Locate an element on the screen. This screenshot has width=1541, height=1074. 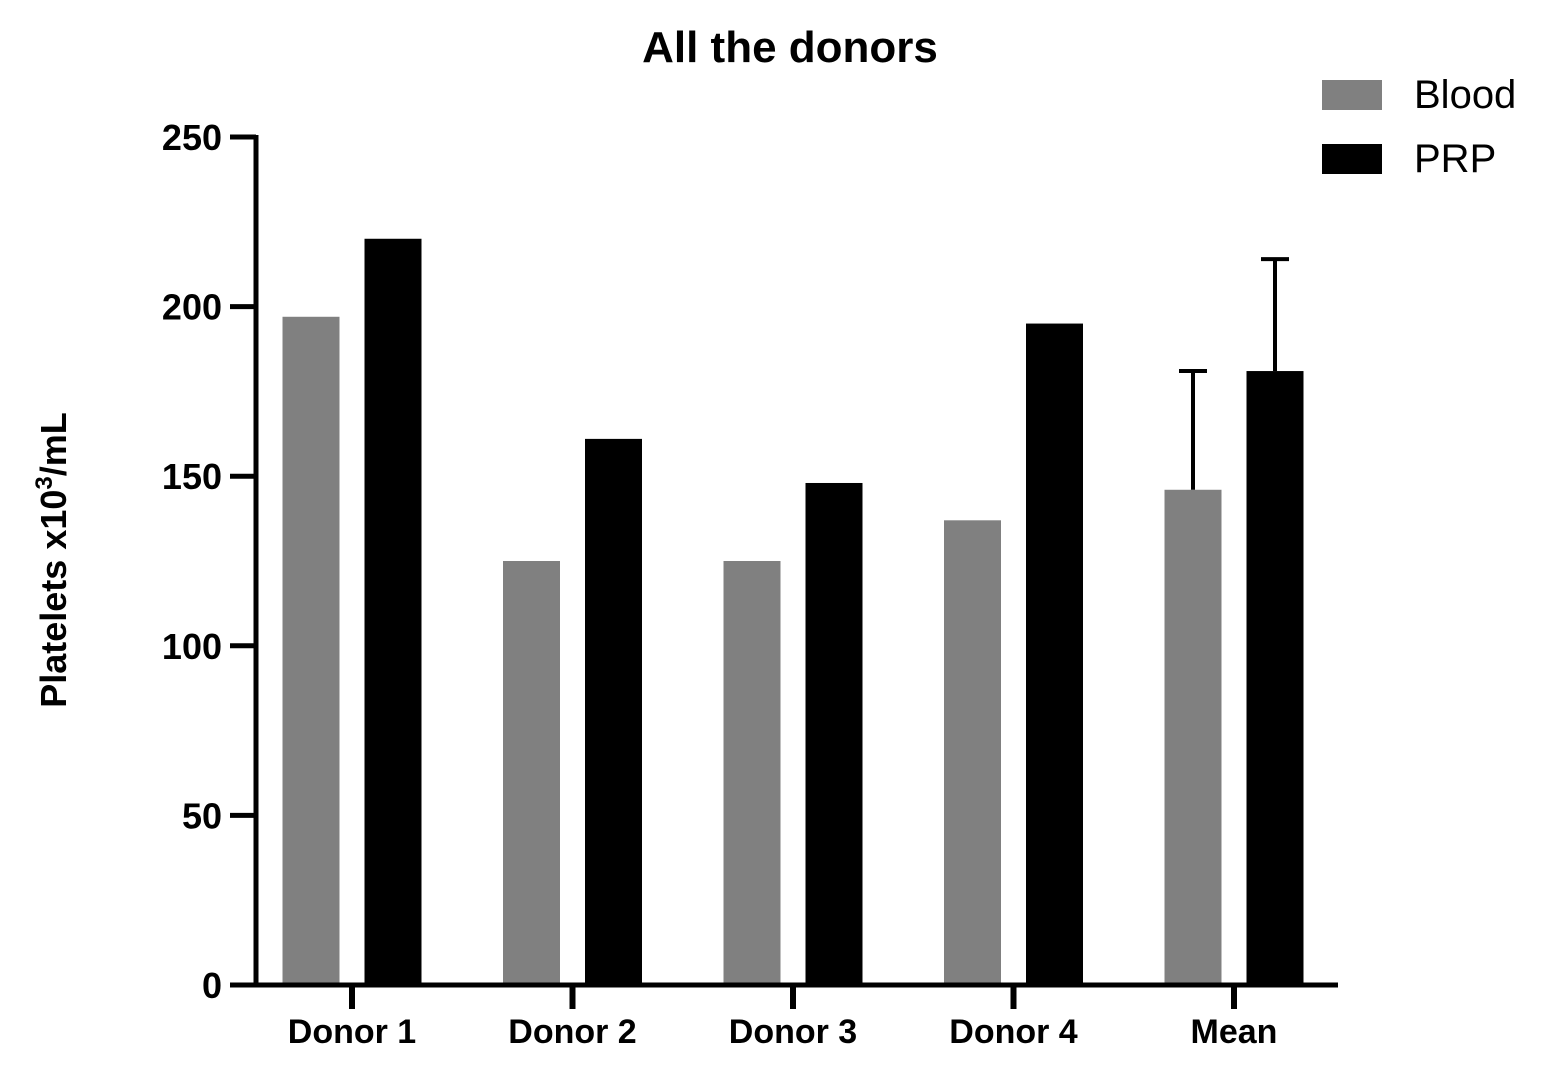
y-tick-label: 0 is located at coordinates (212, 985).